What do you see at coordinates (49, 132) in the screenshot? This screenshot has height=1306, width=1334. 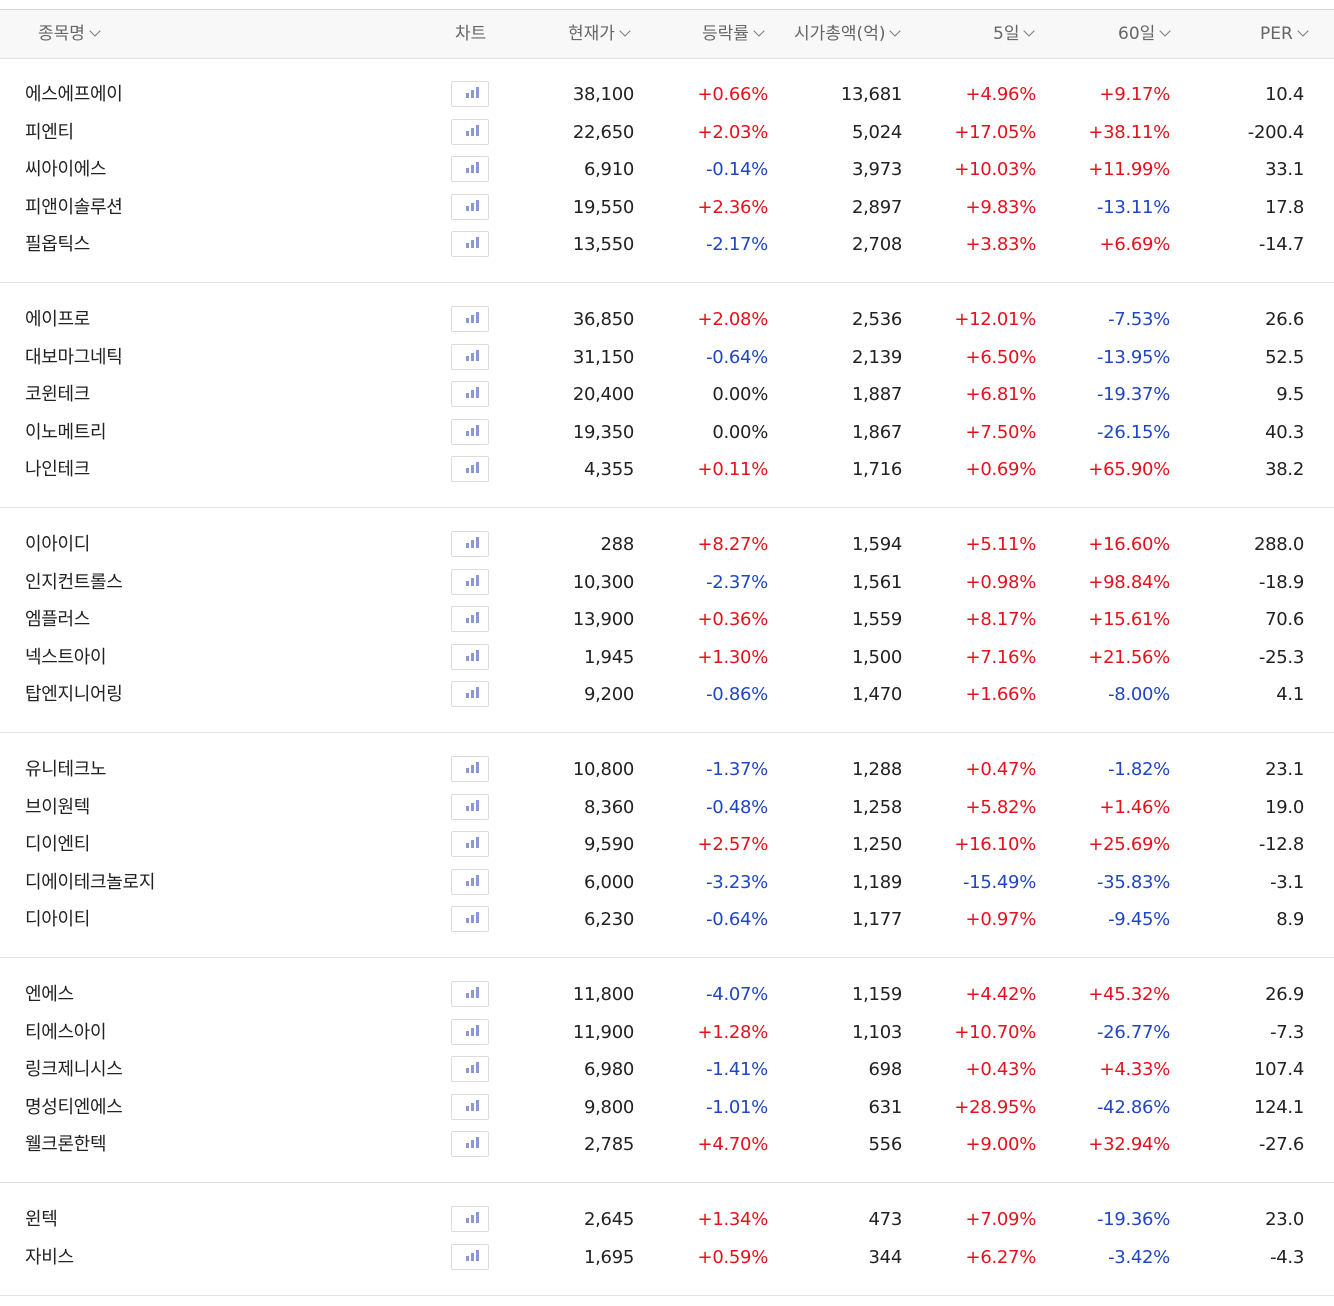 I see `stock-name: 피엔티` at bounding box center [49, 132].